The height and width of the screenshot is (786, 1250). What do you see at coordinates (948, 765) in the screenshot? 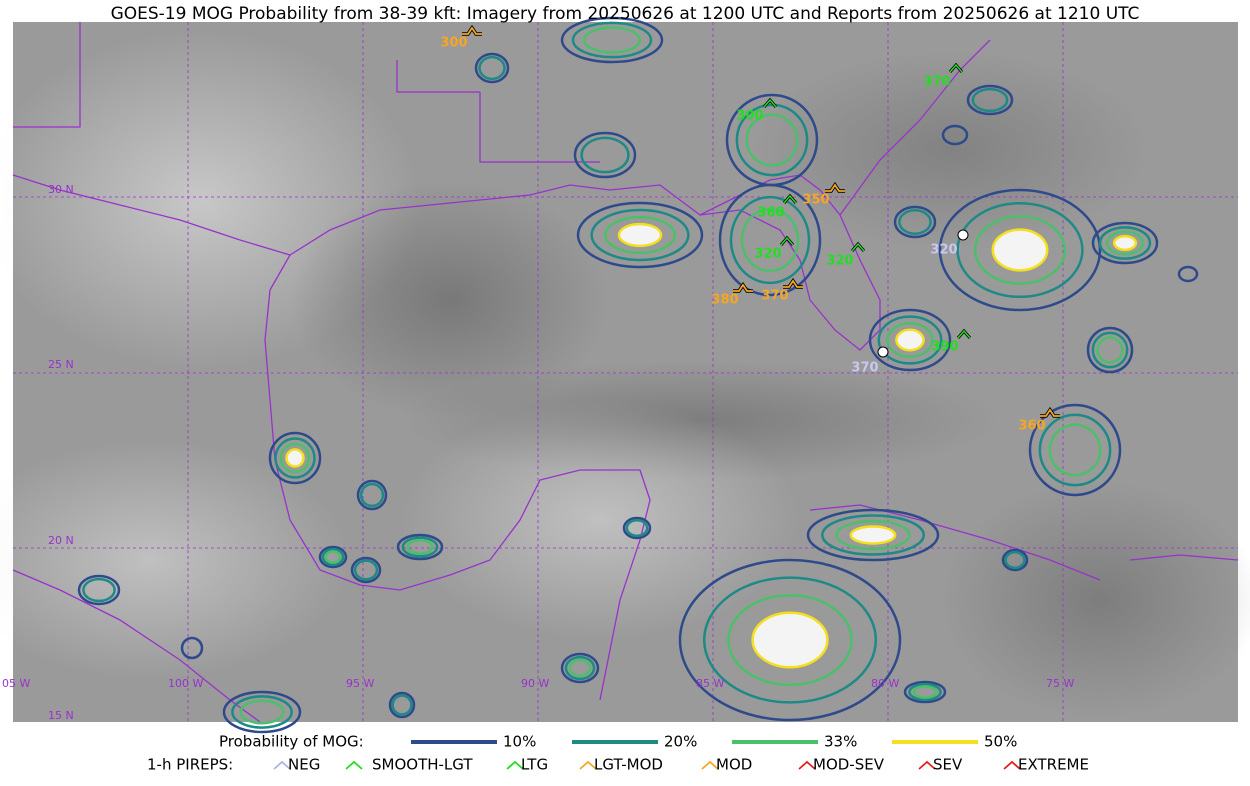
I see `legend-label: SEV` at bounding box center [948, 765].